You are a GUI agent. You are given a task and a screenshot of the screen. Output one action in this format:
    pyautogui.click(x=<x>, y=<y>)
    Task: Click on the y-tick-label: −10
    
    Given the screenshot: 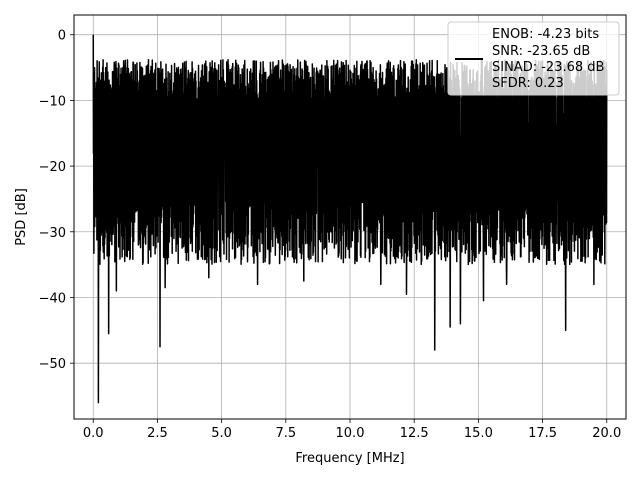 What is the action you would take?
    pyautogui.click(x=52, y=101)
    